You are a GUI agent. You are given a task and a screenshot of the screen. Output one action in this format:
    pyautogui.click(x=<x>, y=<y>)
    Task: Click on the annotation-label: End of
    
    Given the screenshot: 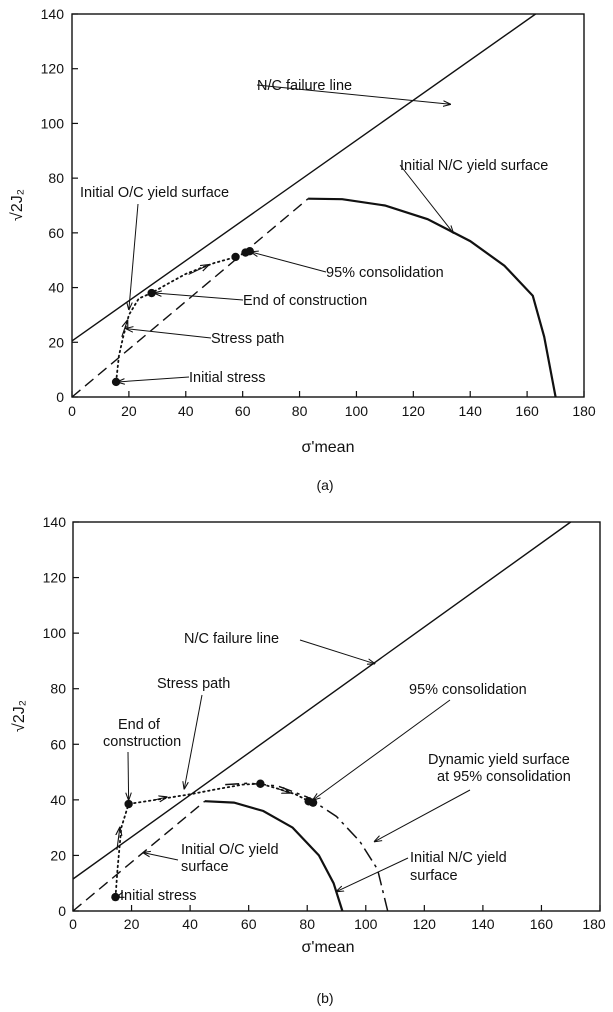 What is the action you would take?
    pyautogui.click(x=139, y=725)
    